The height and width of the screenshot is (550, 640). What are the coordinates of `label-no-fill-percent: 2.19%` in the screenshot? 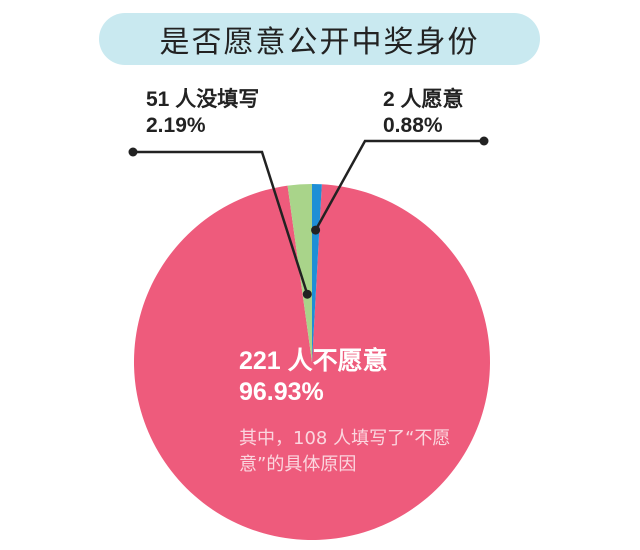 It's located at (176, 125).